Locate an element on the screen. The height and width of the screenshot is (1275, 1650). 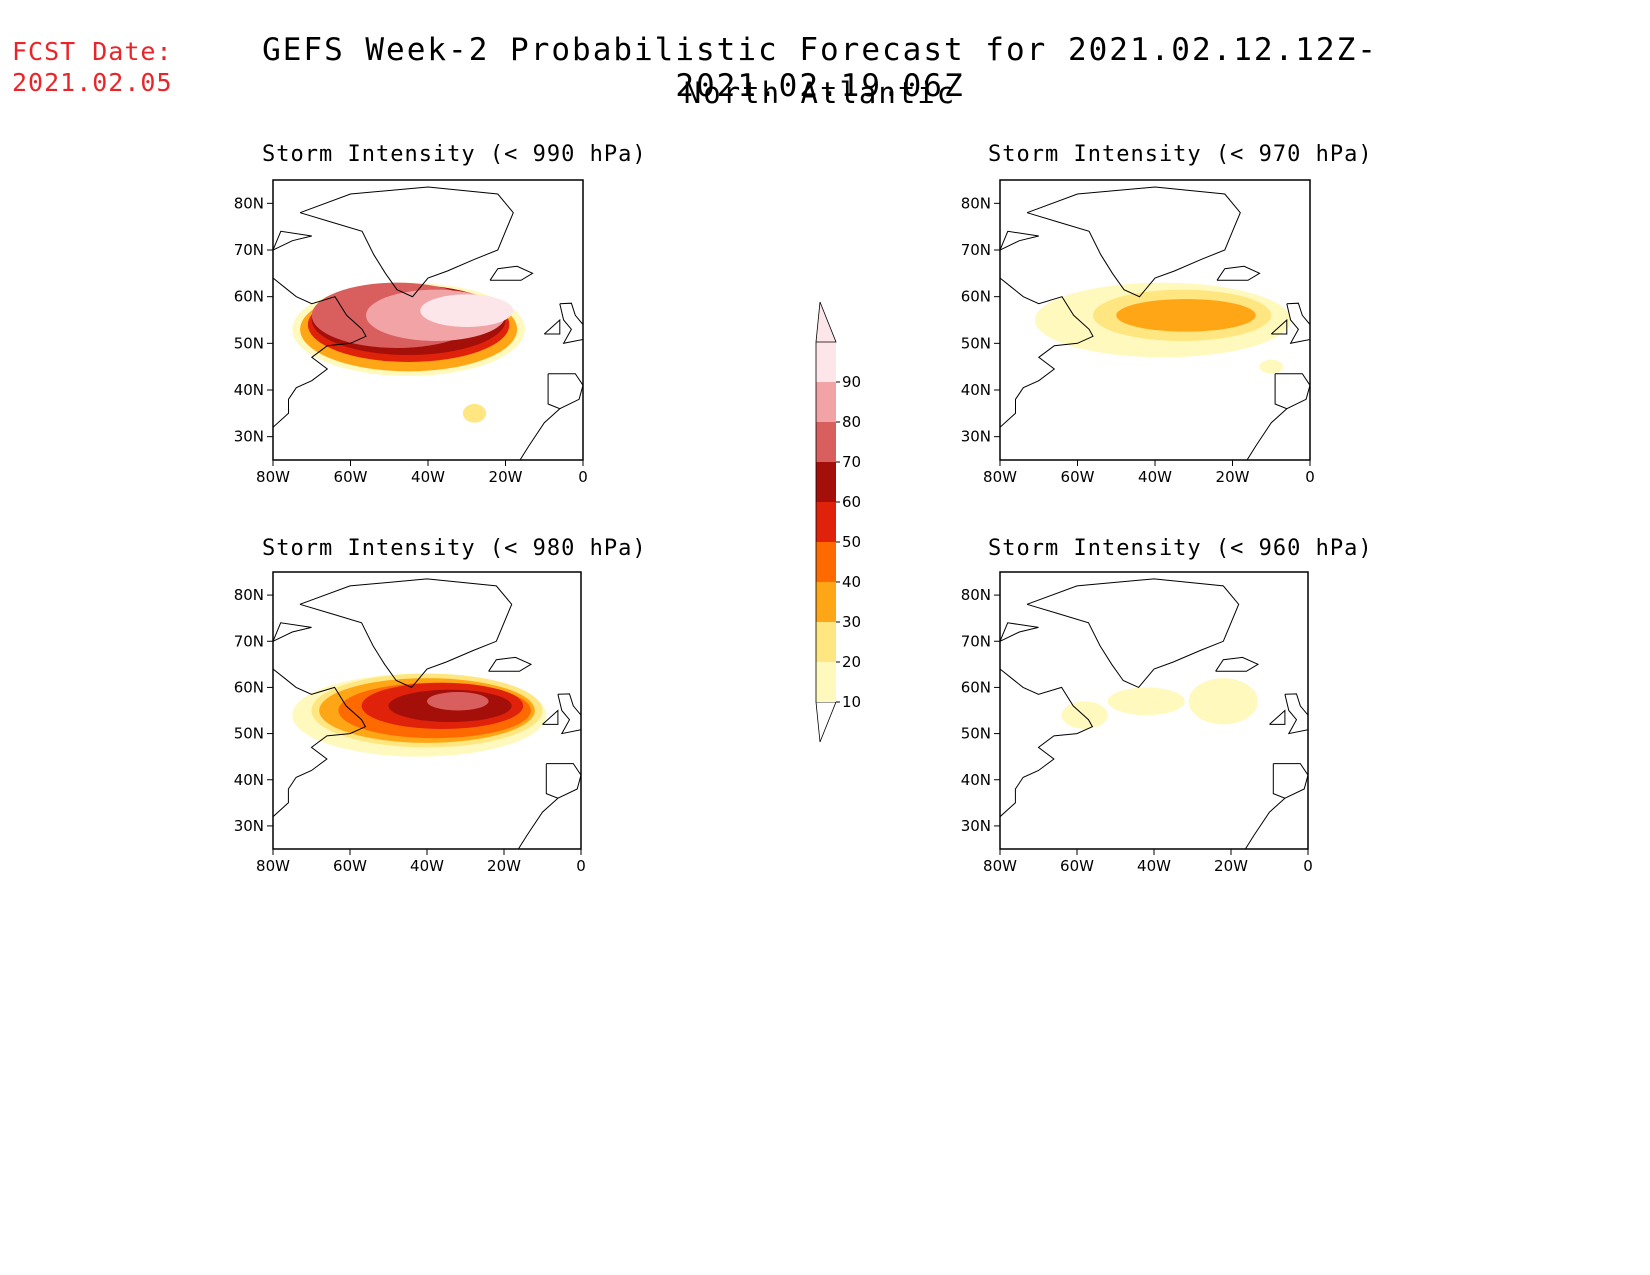
colorbar: 10 20 30 40 50 60 70 80 90 is located at coordinates (838, 522).